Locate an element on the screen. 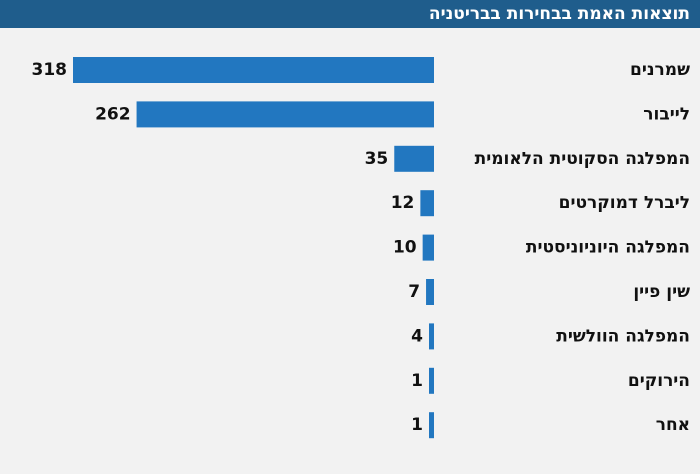  category-label: המפלגה היוניוניסטית is located at coordinates (608, 248).